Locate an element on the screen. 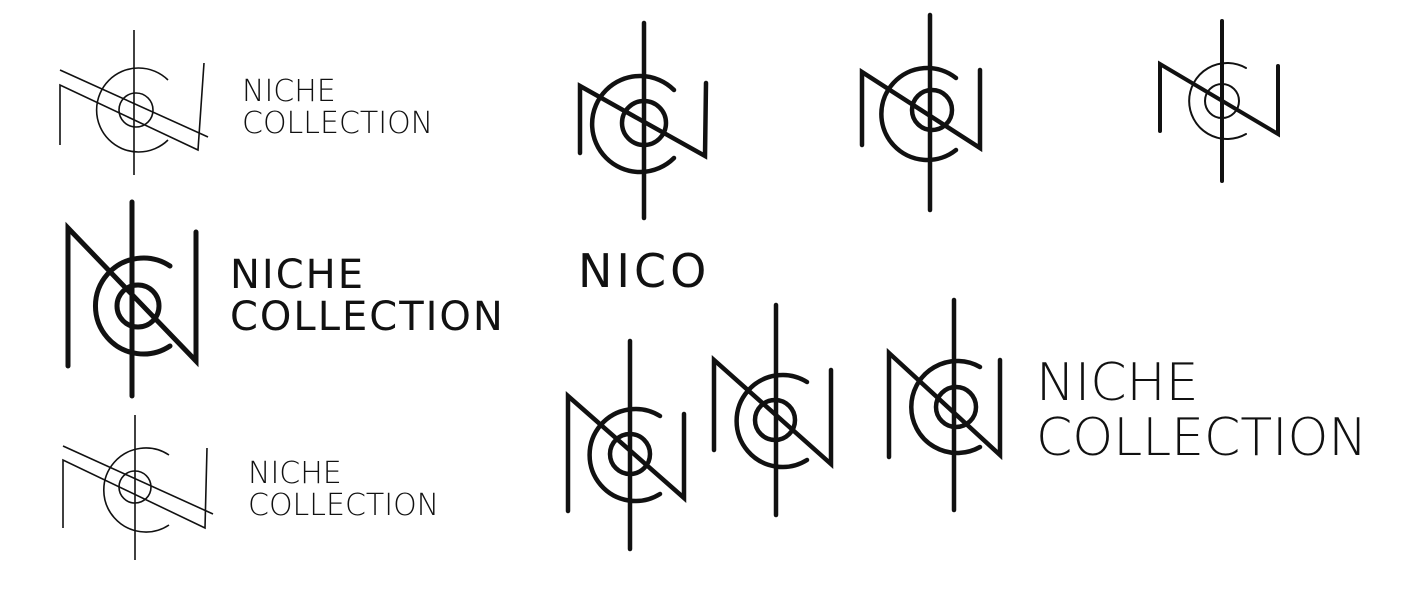  wordmark-thin-2: NICHE COLLECTION is located at coordinates (343, 489).